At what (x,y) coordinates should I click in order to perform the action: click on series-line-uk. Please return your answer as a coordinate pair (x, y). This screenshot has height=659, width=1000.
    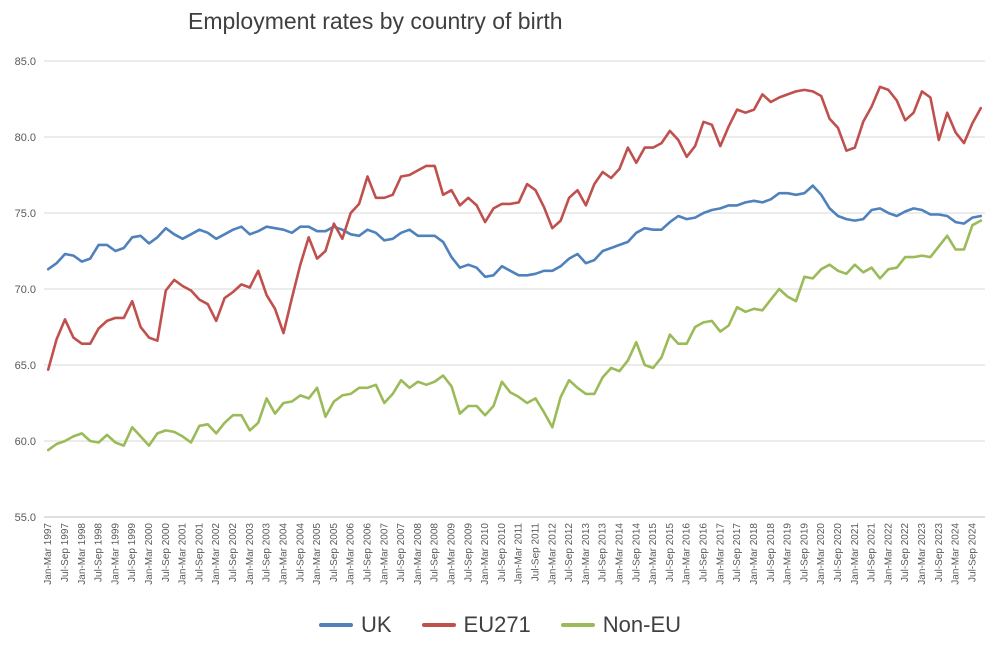
    Looking at the image, I should click on (514, 231).